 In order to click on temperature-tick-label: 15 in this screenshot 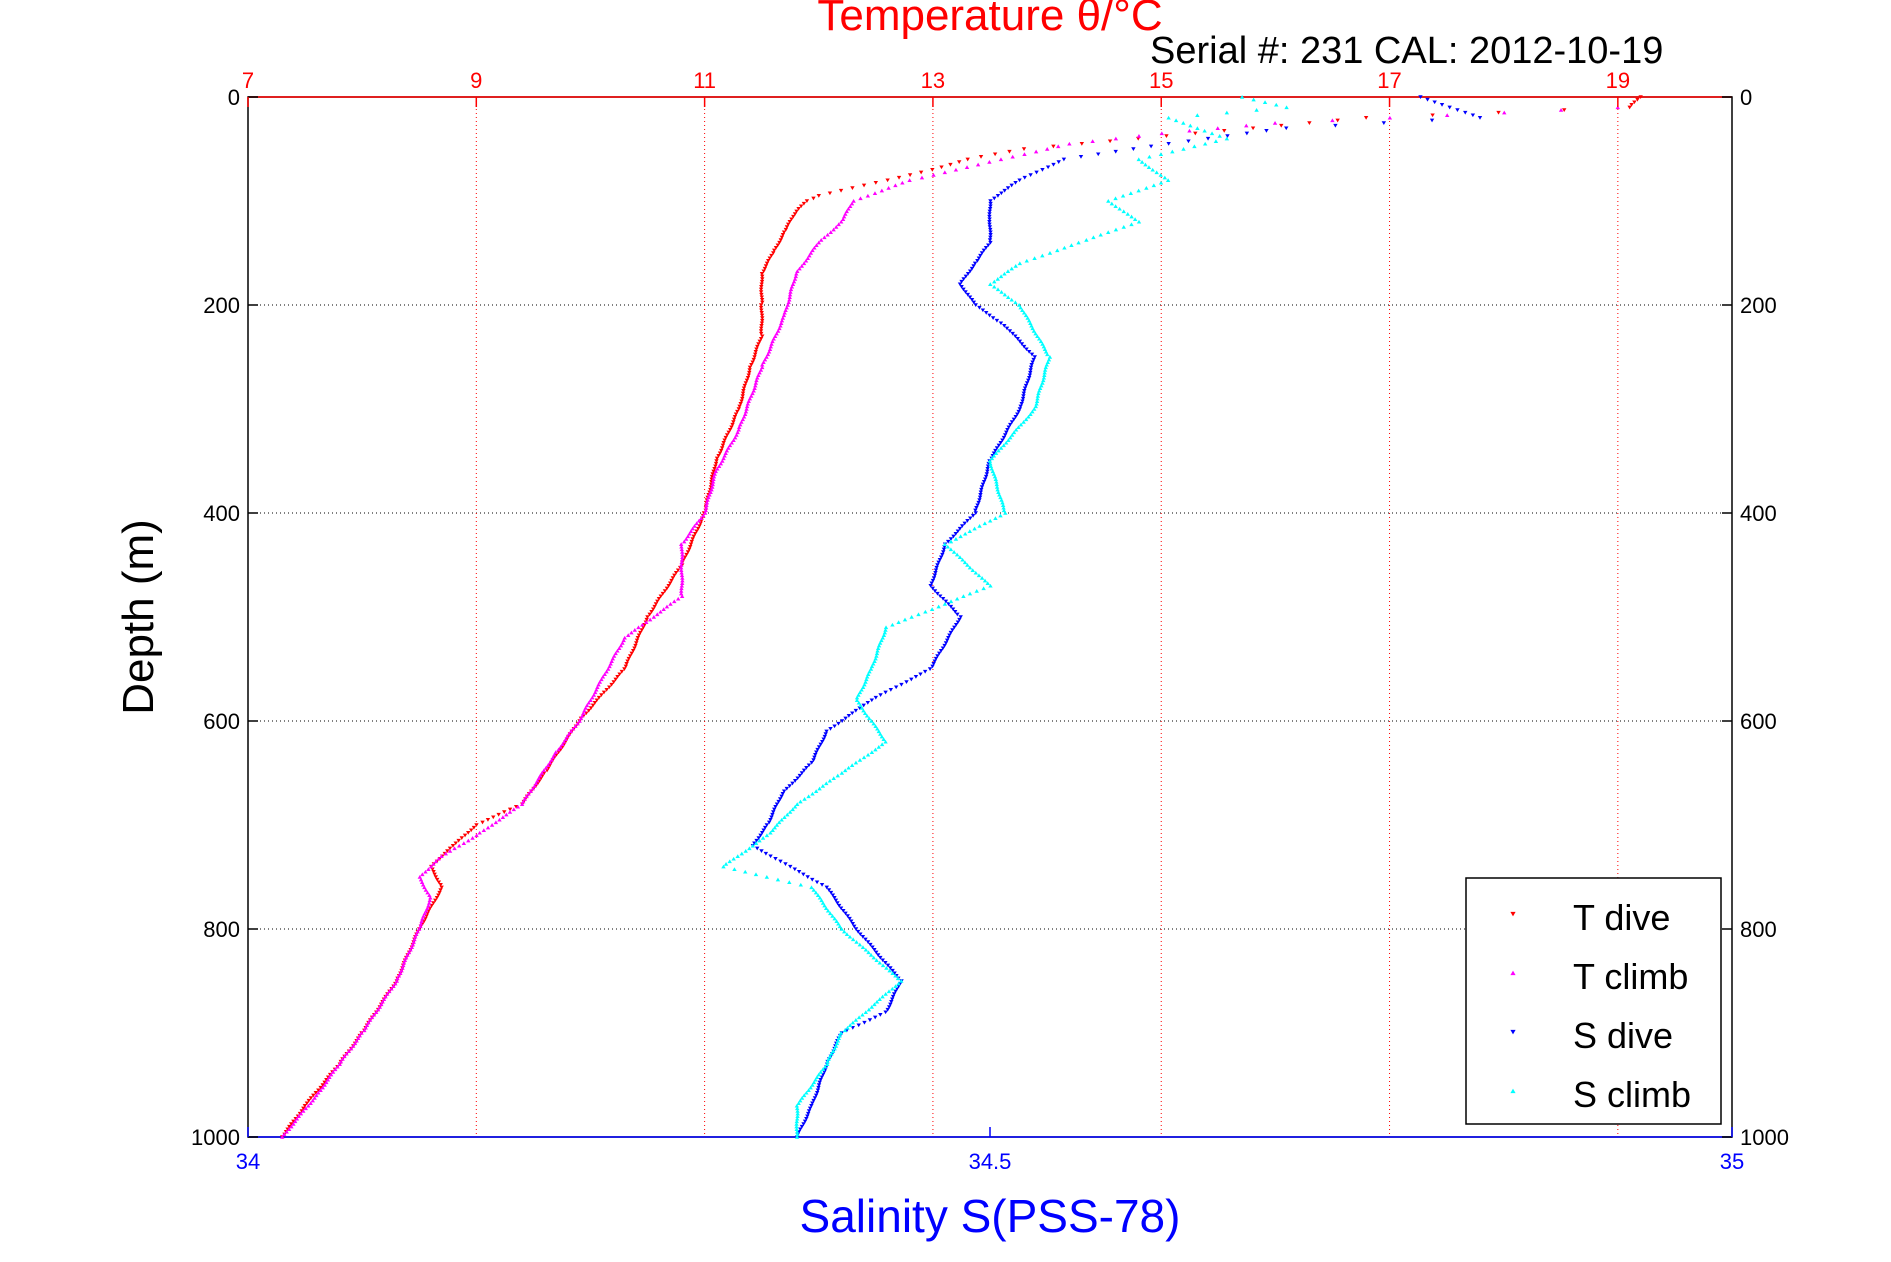, I will do `click(1161, 80)`.